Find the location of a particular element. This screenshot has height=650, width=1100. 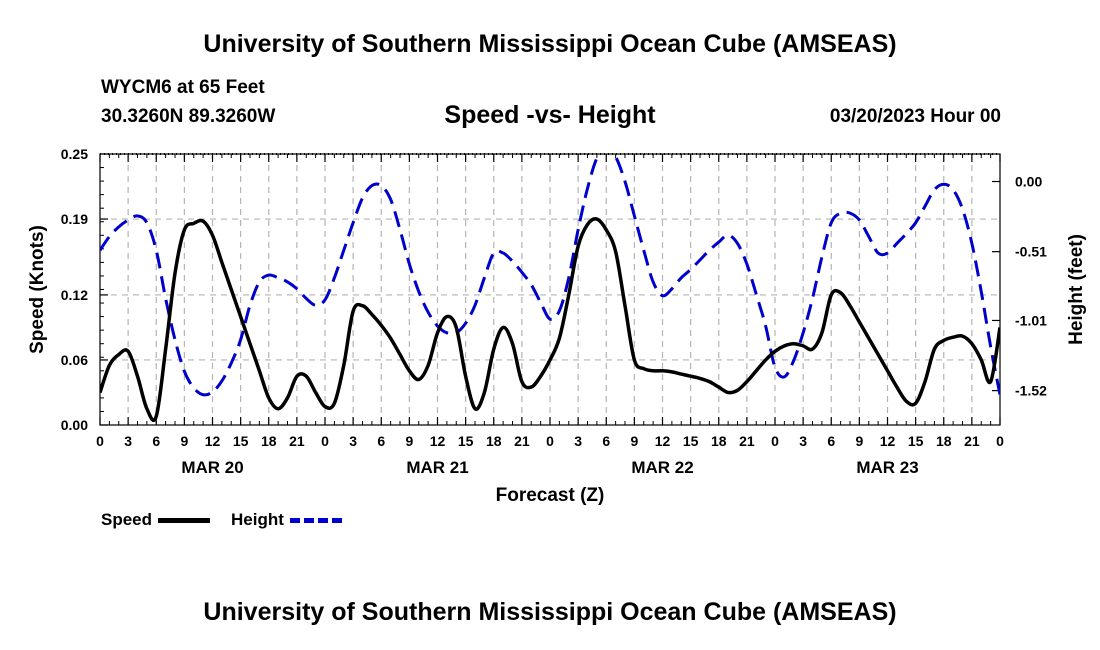

legend-speed-swatch is located at coordinates (183, 521).